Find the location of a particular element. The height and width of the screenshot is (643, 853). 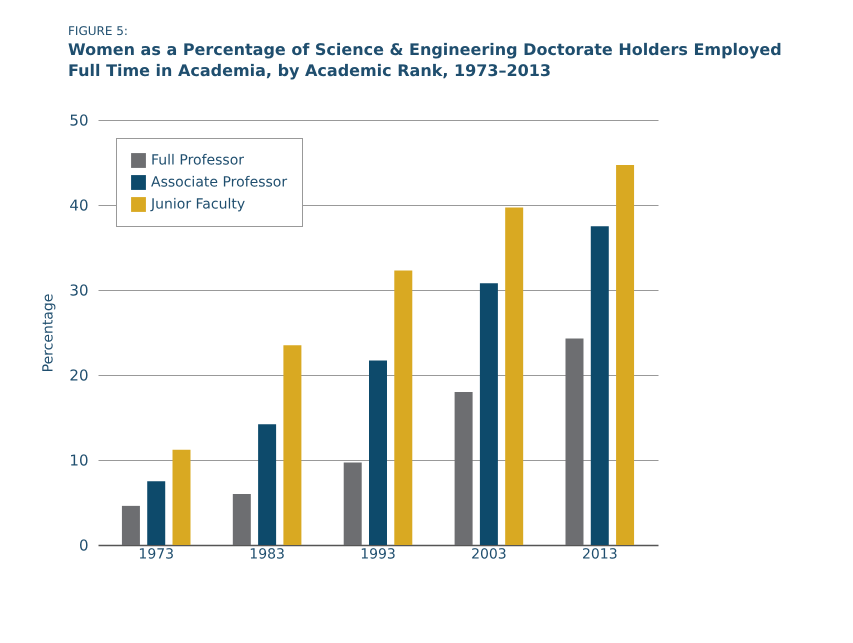

caption: FIGURE 5: is located at coordinates (98, 31).